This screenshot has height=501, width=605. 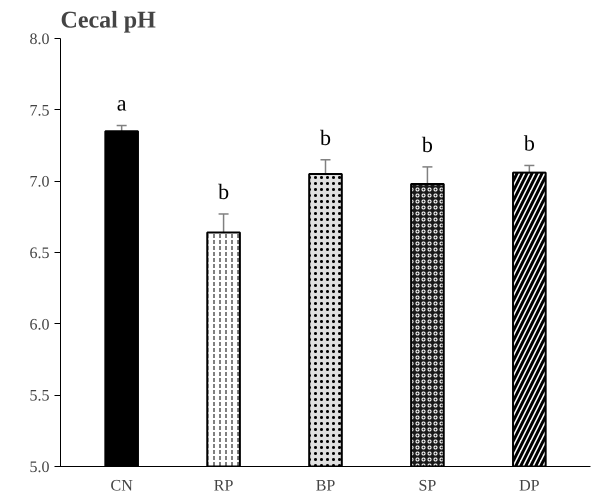 What do you see at coordinates (40, 182) in the screenshot?
I see `y-tick-label: 7.0` at bounding box center [40, 182].